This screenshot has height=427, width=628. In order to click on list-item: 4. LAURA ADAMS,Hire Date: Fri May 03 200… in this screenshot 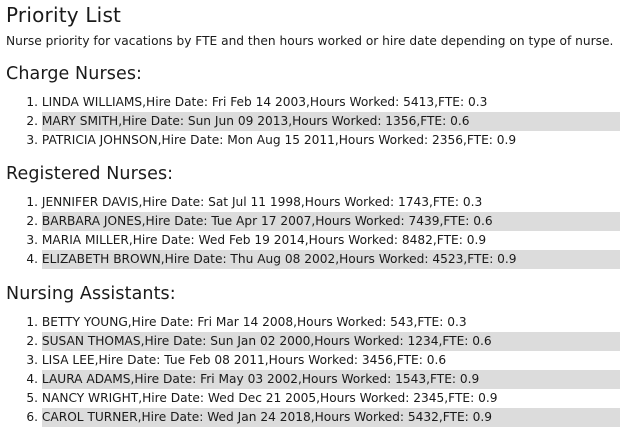, I will do `click(315, 379)`.